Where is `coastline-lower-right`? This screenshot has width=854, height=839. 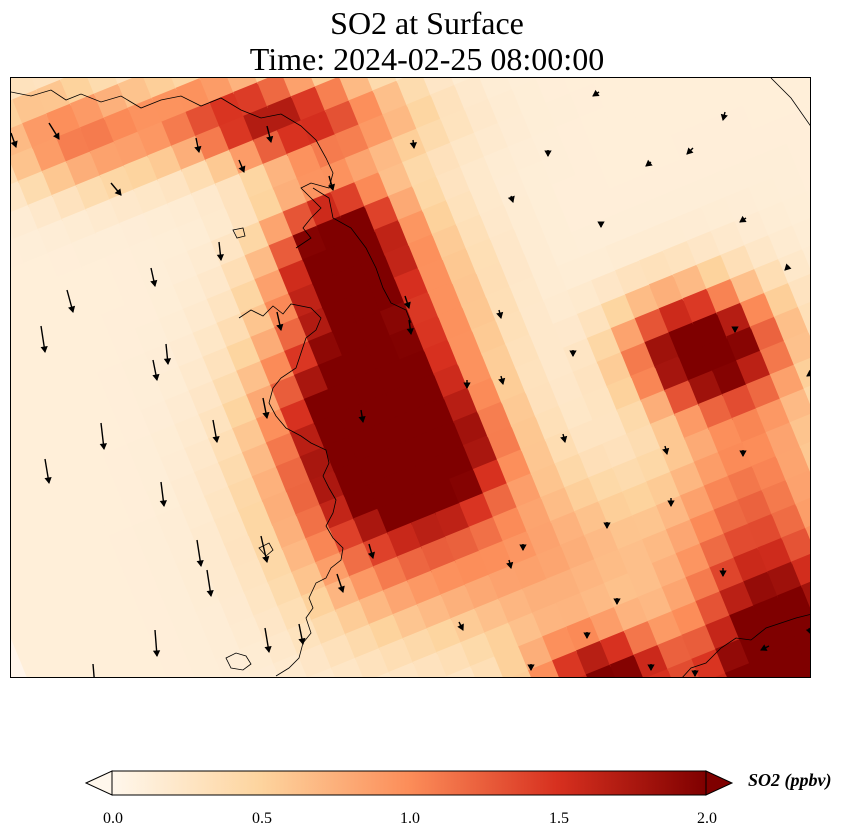 coastline-lower-right is located at coordinates (746, 645).